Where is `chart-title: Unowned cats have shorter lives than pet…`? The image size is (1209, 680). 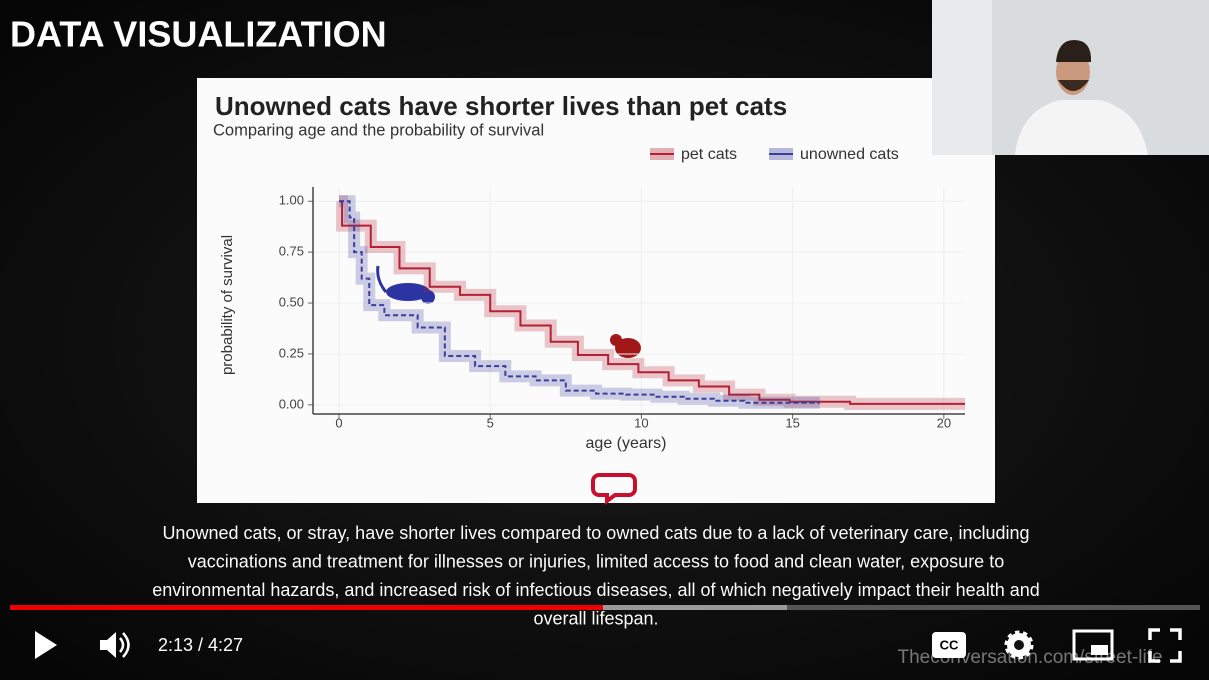
chart-title: Unowned cats have shorter lives than pet… is located at coordinates (501, 106).